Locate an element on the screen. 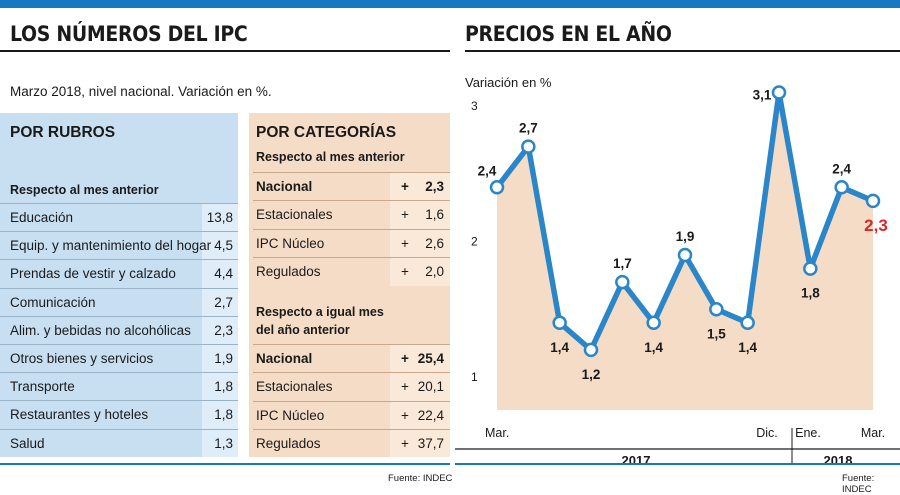 The width and height of the screenshot is (900, 495). categorias-row: Estacionales +20,1 is located at coordinates (351, 386).